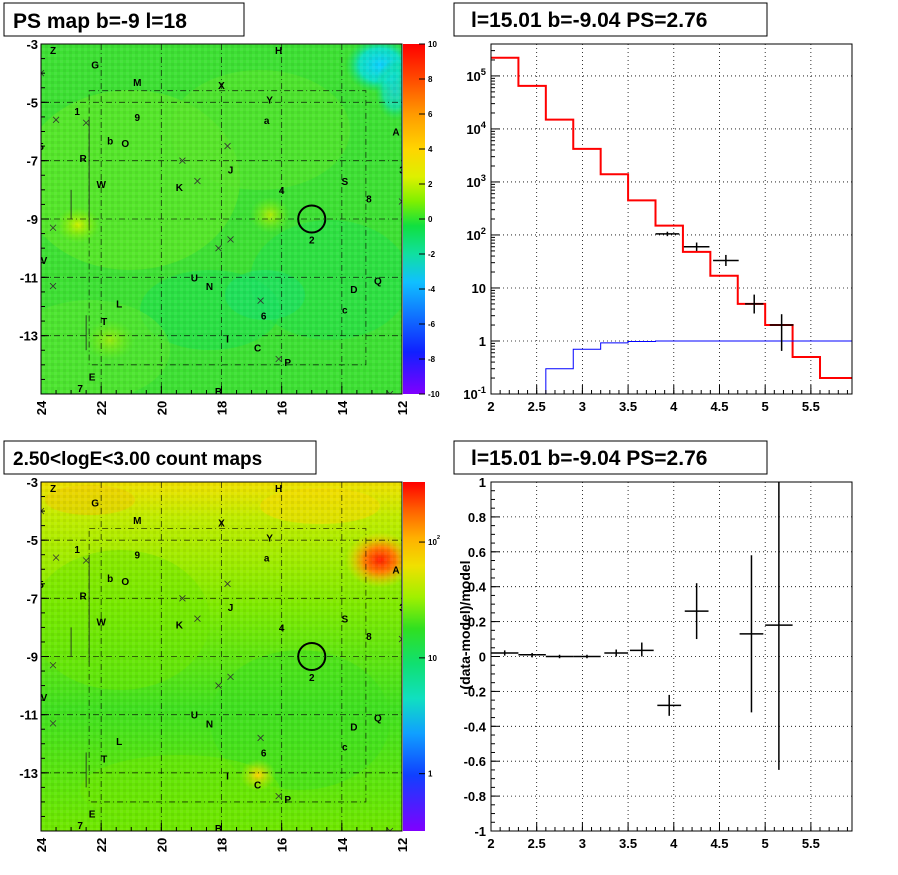  I want to click on target-circle, so click(312, 656).